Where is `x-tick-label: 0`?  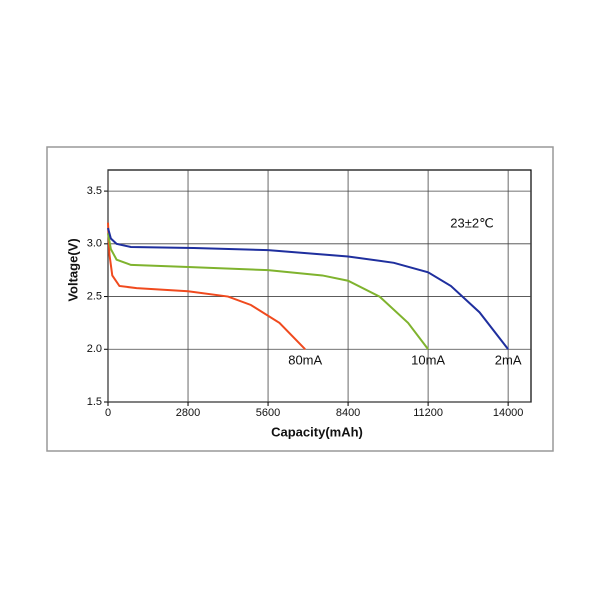 x-tick-label: 0 is located at coordinates (108, 413).